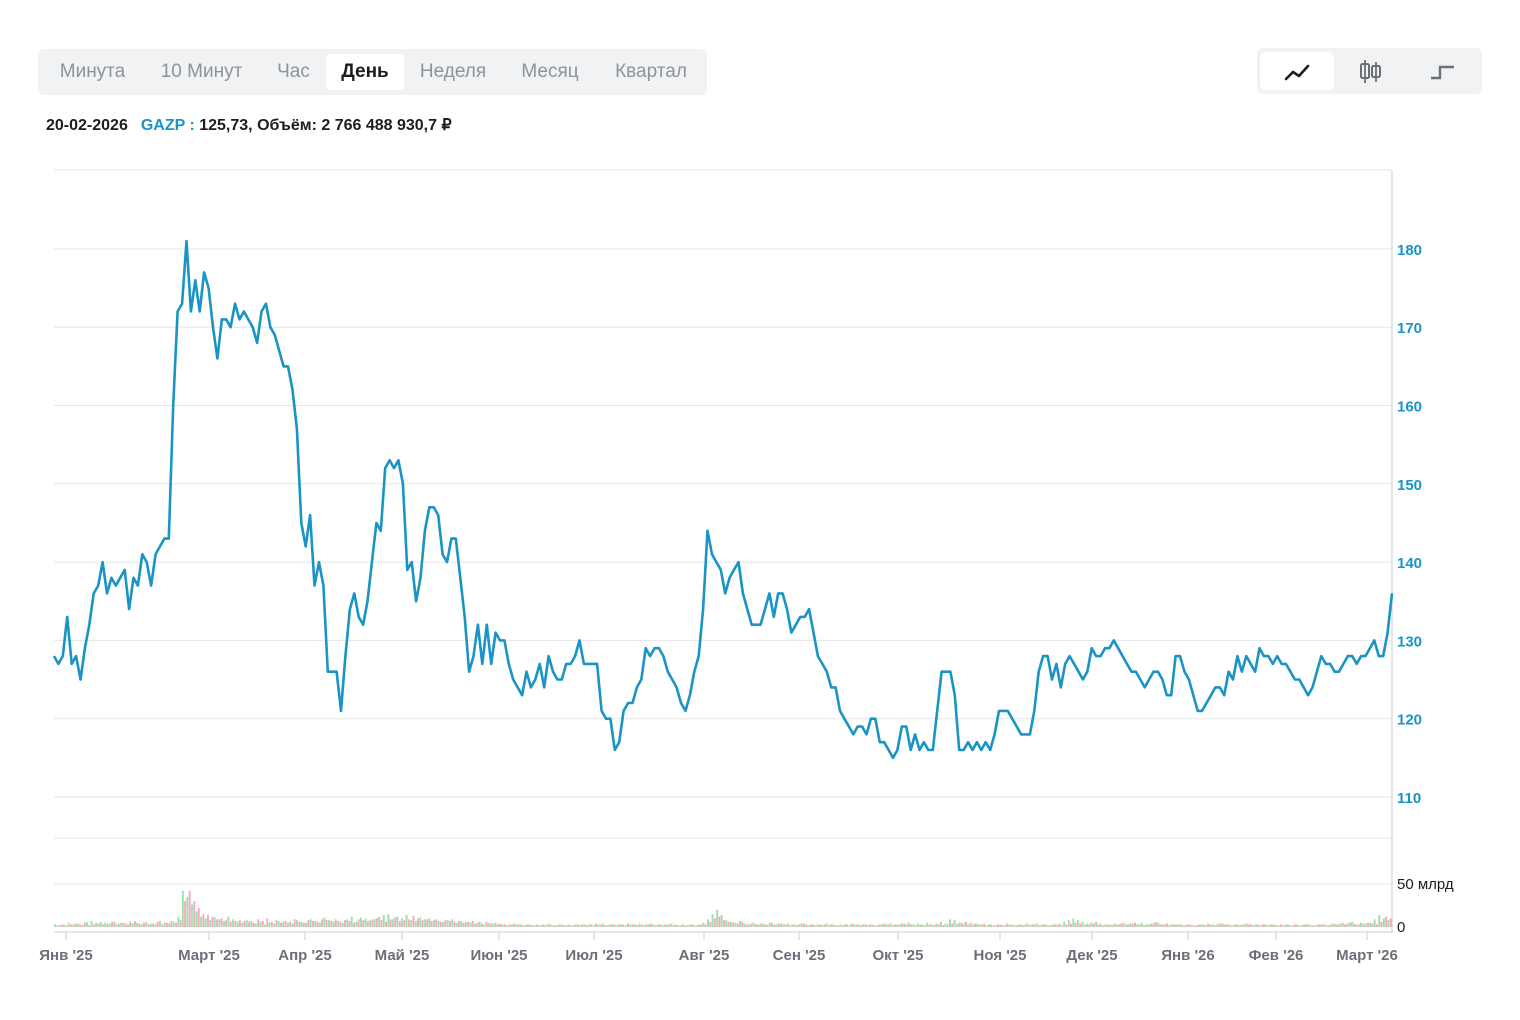 This screenshot has height=1020, width=1520. I want to click on line-mode-button, so click(1297, 71).